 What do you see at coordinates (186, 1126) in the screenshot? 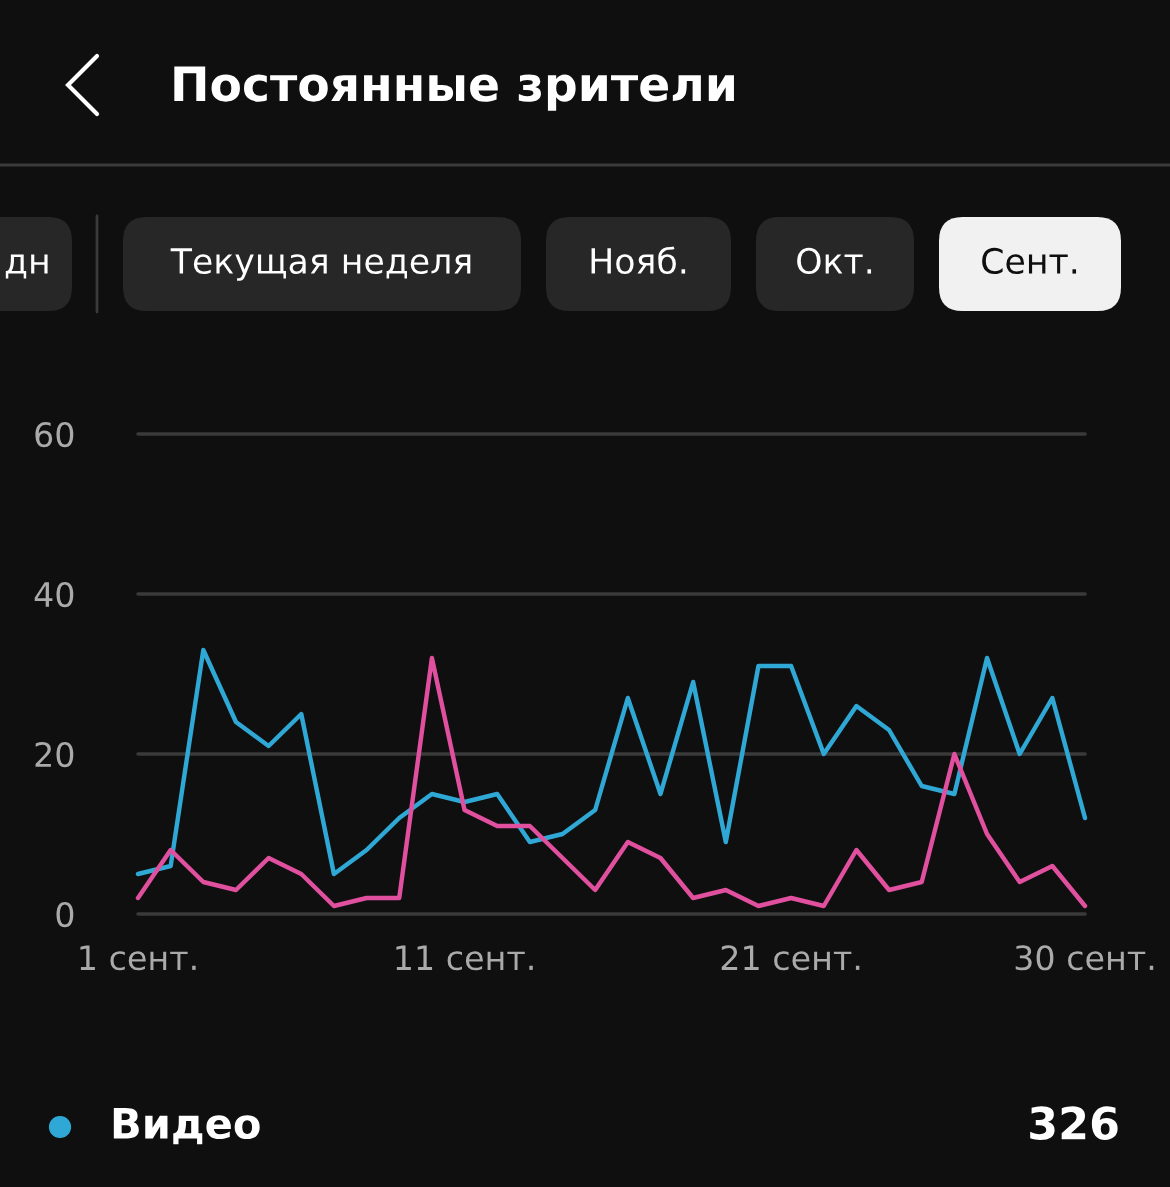
I see `legend-label: Видео` at bounding box center [186, 1126].